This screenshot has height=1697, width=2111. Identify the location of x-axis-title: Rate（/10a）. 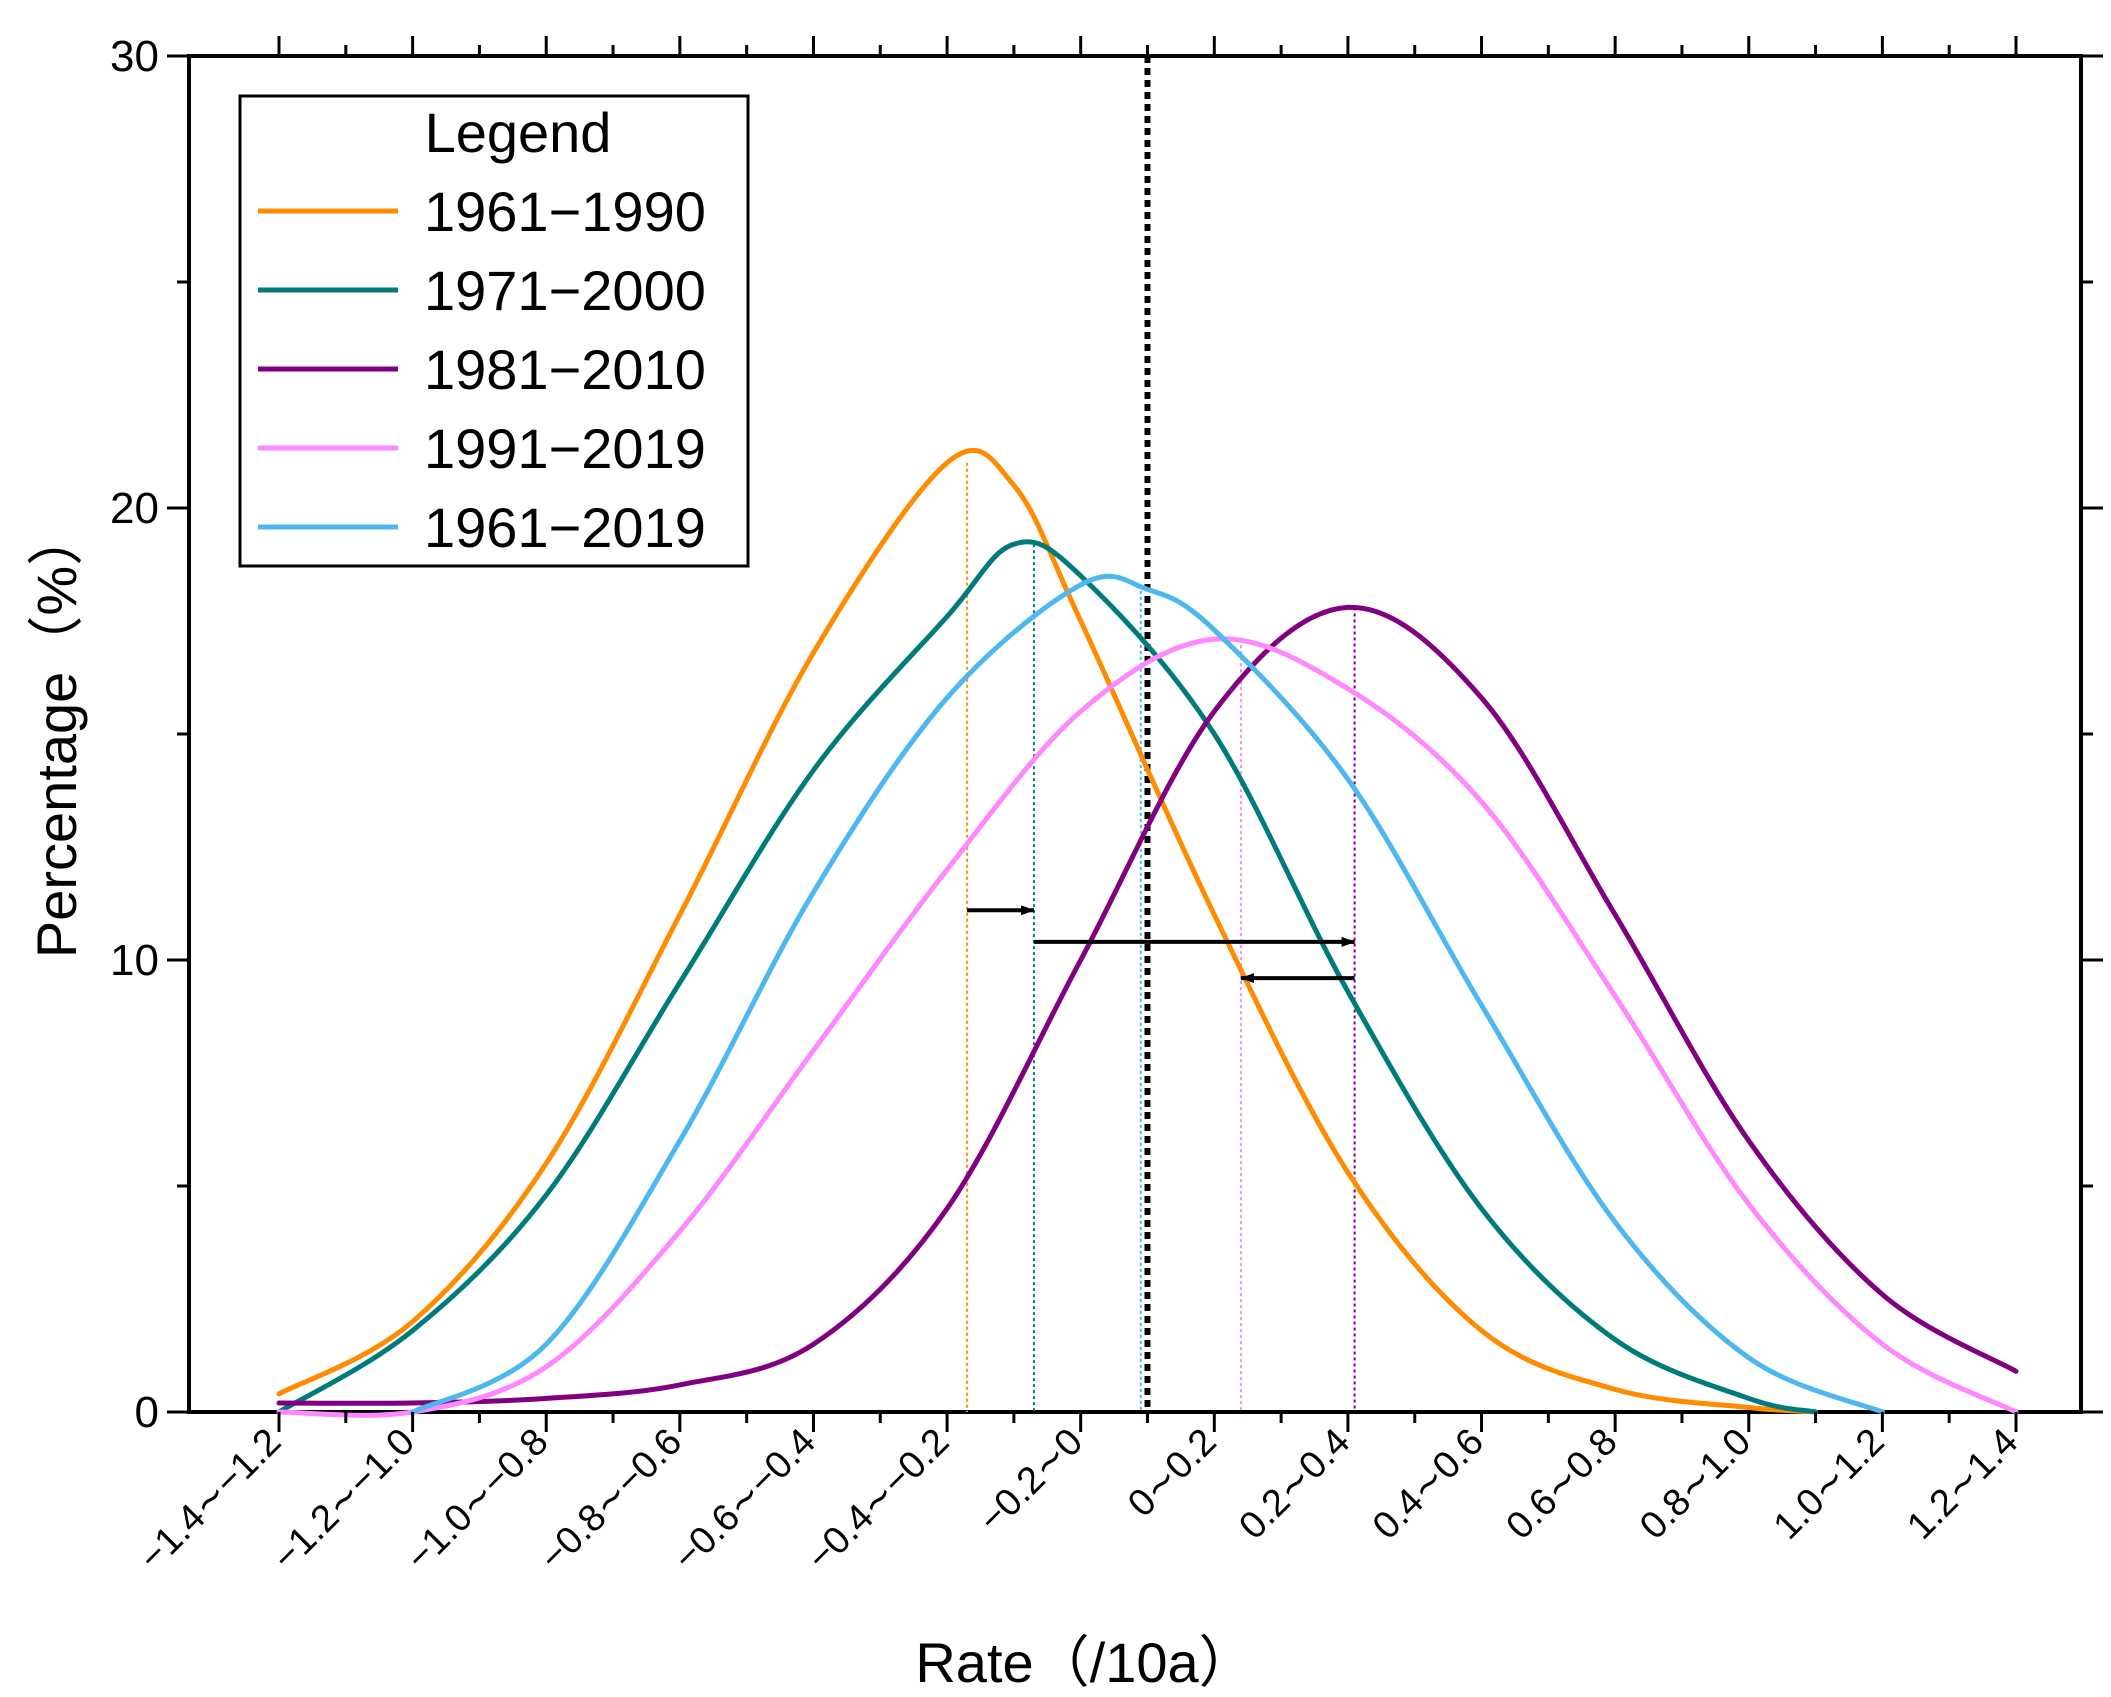
(1084, 1662).